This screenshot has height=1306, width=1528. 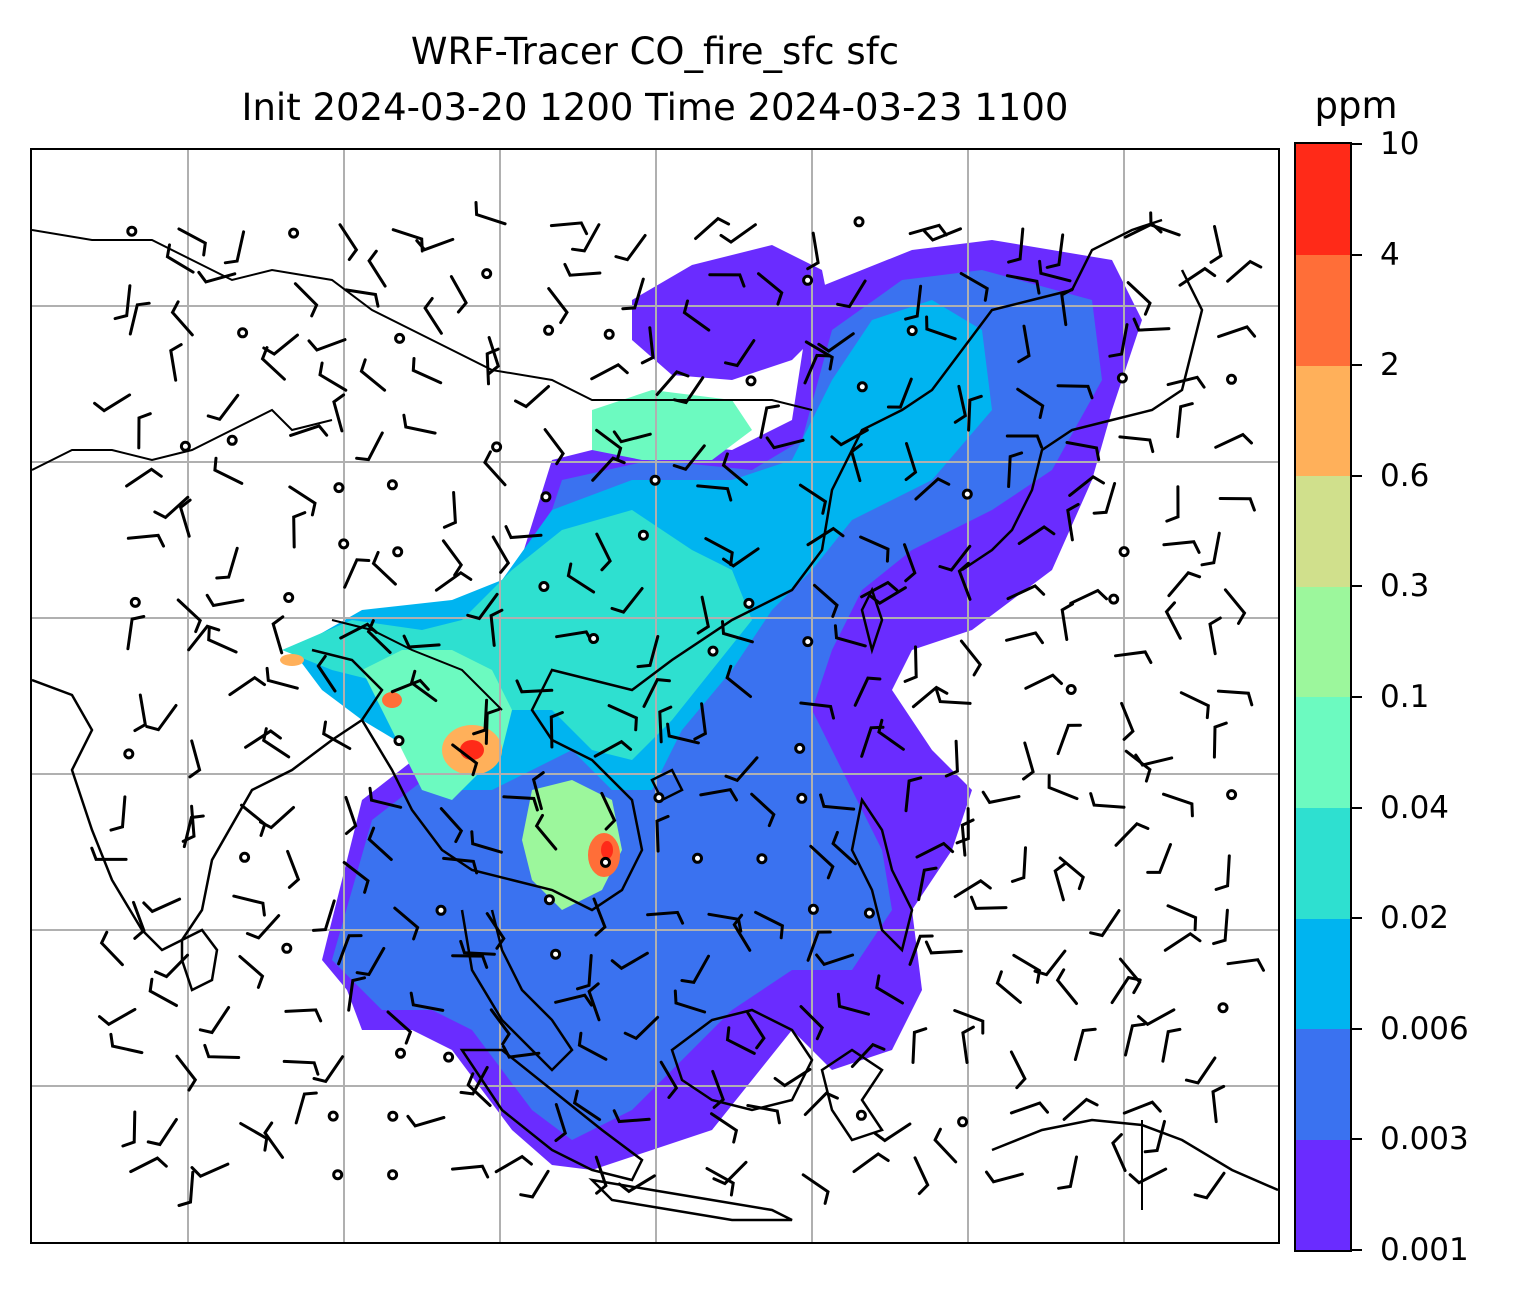 I want to click on coastline-java, so click(x=690, y=1200).